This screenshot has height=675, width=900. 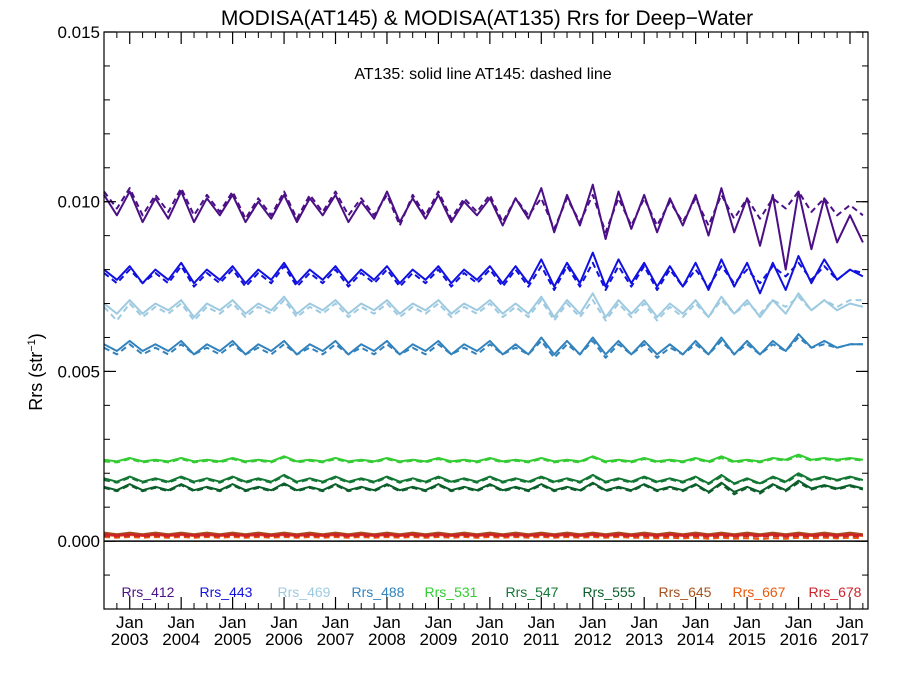 I want to click on series-rrs-678-dashed-line, so click(x=483, y=536).